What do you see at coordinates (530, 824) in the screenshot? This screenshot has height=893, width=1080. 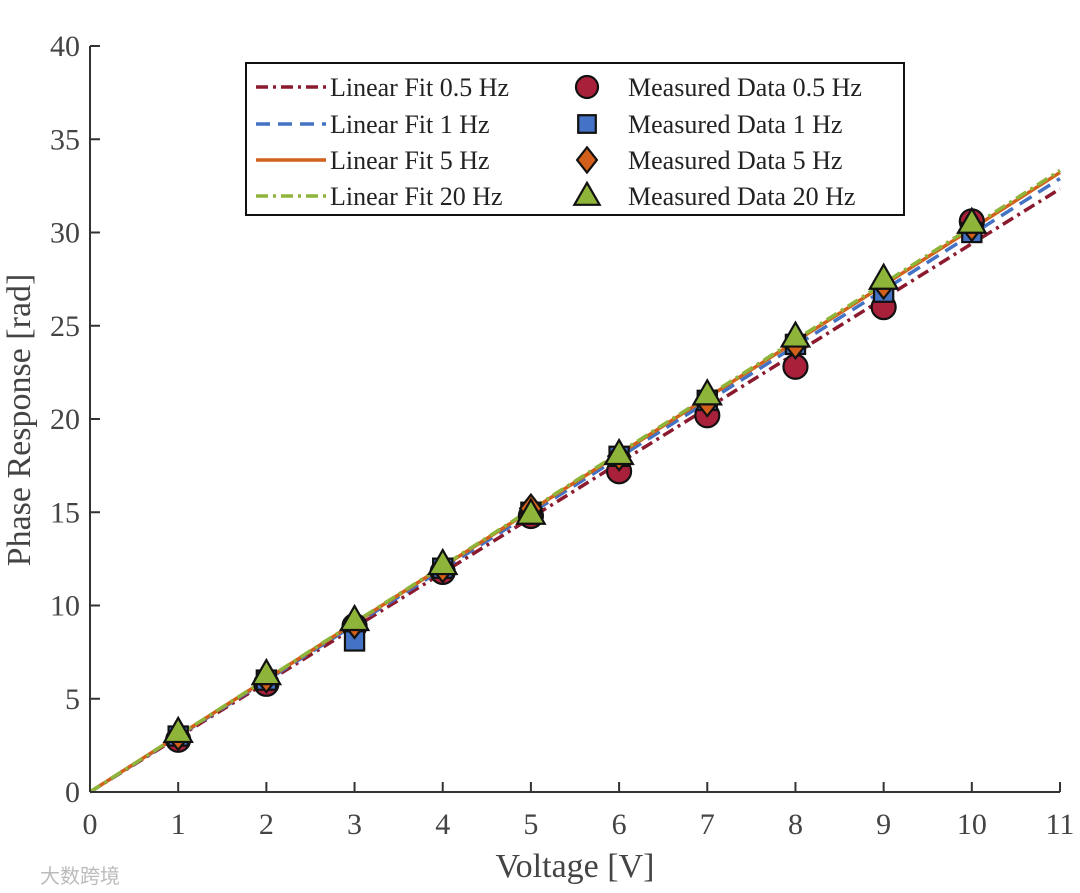 I see `x-tick-label: 5` at bounding box center [530, 824].